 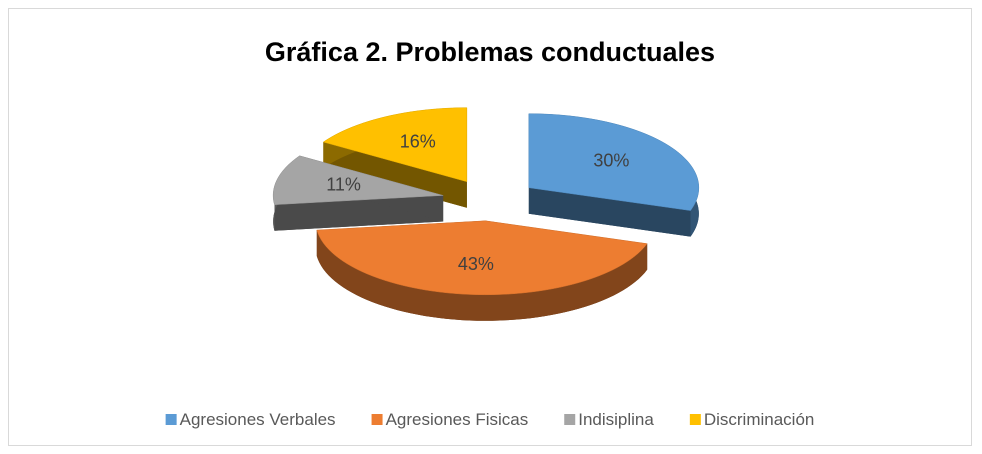 What do you see at coordinates (490, 52) in the screenshot?
I see `chart-title: Gráfica 2. Problemas conductuales` at bounding box center [490, 52].